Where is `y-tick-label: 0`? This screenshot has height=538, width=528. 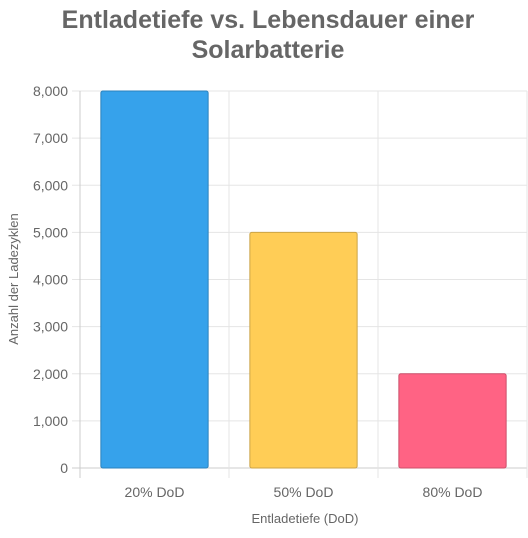
y-tick-label: 0 is located at coordinates (64, 468).